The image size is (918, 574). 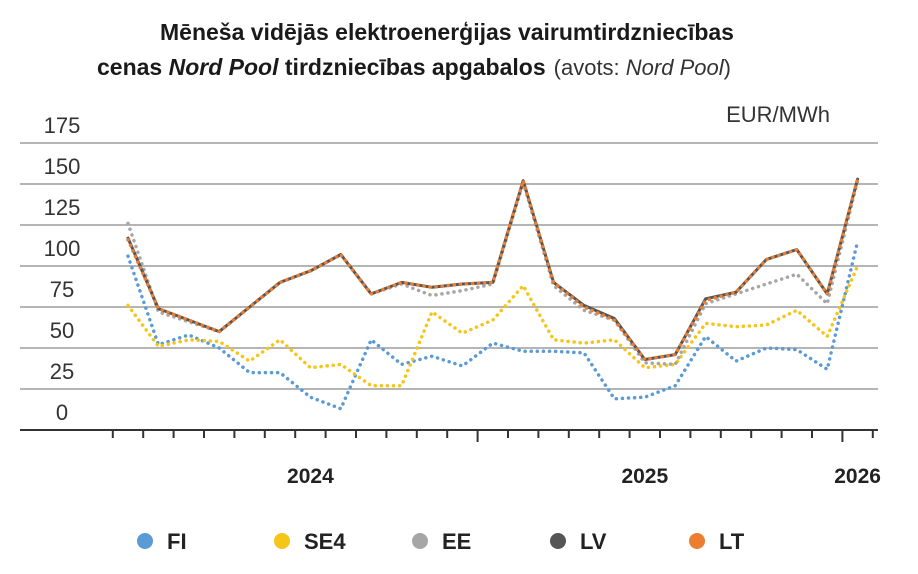 What do you see at coordinates (62, 330) in the screenshot?
I see `y-tick-label: 50` at bounding box center [62, 330].